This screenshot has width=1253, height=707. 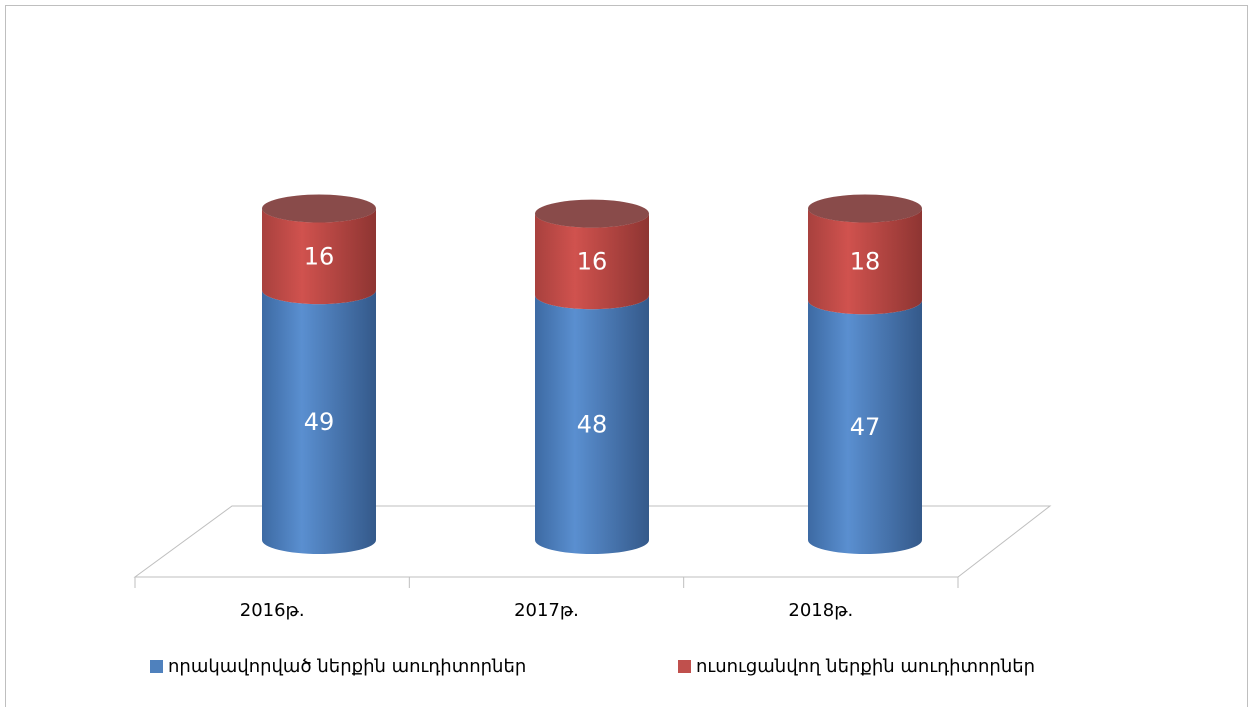 I want to click on x-tick-label: 2018թ., so click(x=820, y=610).